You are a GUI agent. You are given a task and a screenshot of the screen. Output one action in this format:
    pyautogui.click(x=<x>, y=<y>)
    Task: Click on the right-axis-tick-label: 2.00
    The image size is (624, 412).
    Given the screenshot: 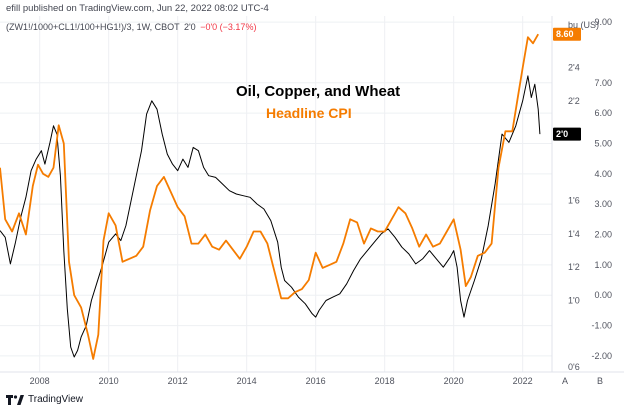 What is the action you would take?
    pyautogui.click(x=603, y=235)
    